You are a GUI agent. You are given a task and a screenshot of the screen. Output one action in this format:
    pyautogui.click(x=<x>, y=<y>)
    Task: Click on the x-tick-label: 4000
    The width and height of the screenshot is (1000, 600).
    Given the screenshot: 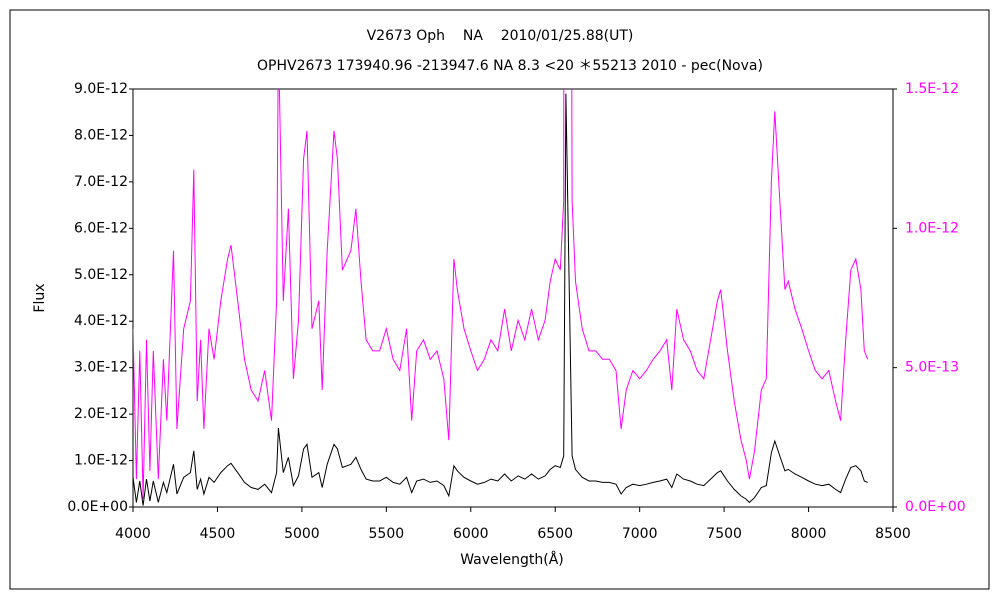 What is the action you would take?
    pyautogui.click(x=133, y=534)
    